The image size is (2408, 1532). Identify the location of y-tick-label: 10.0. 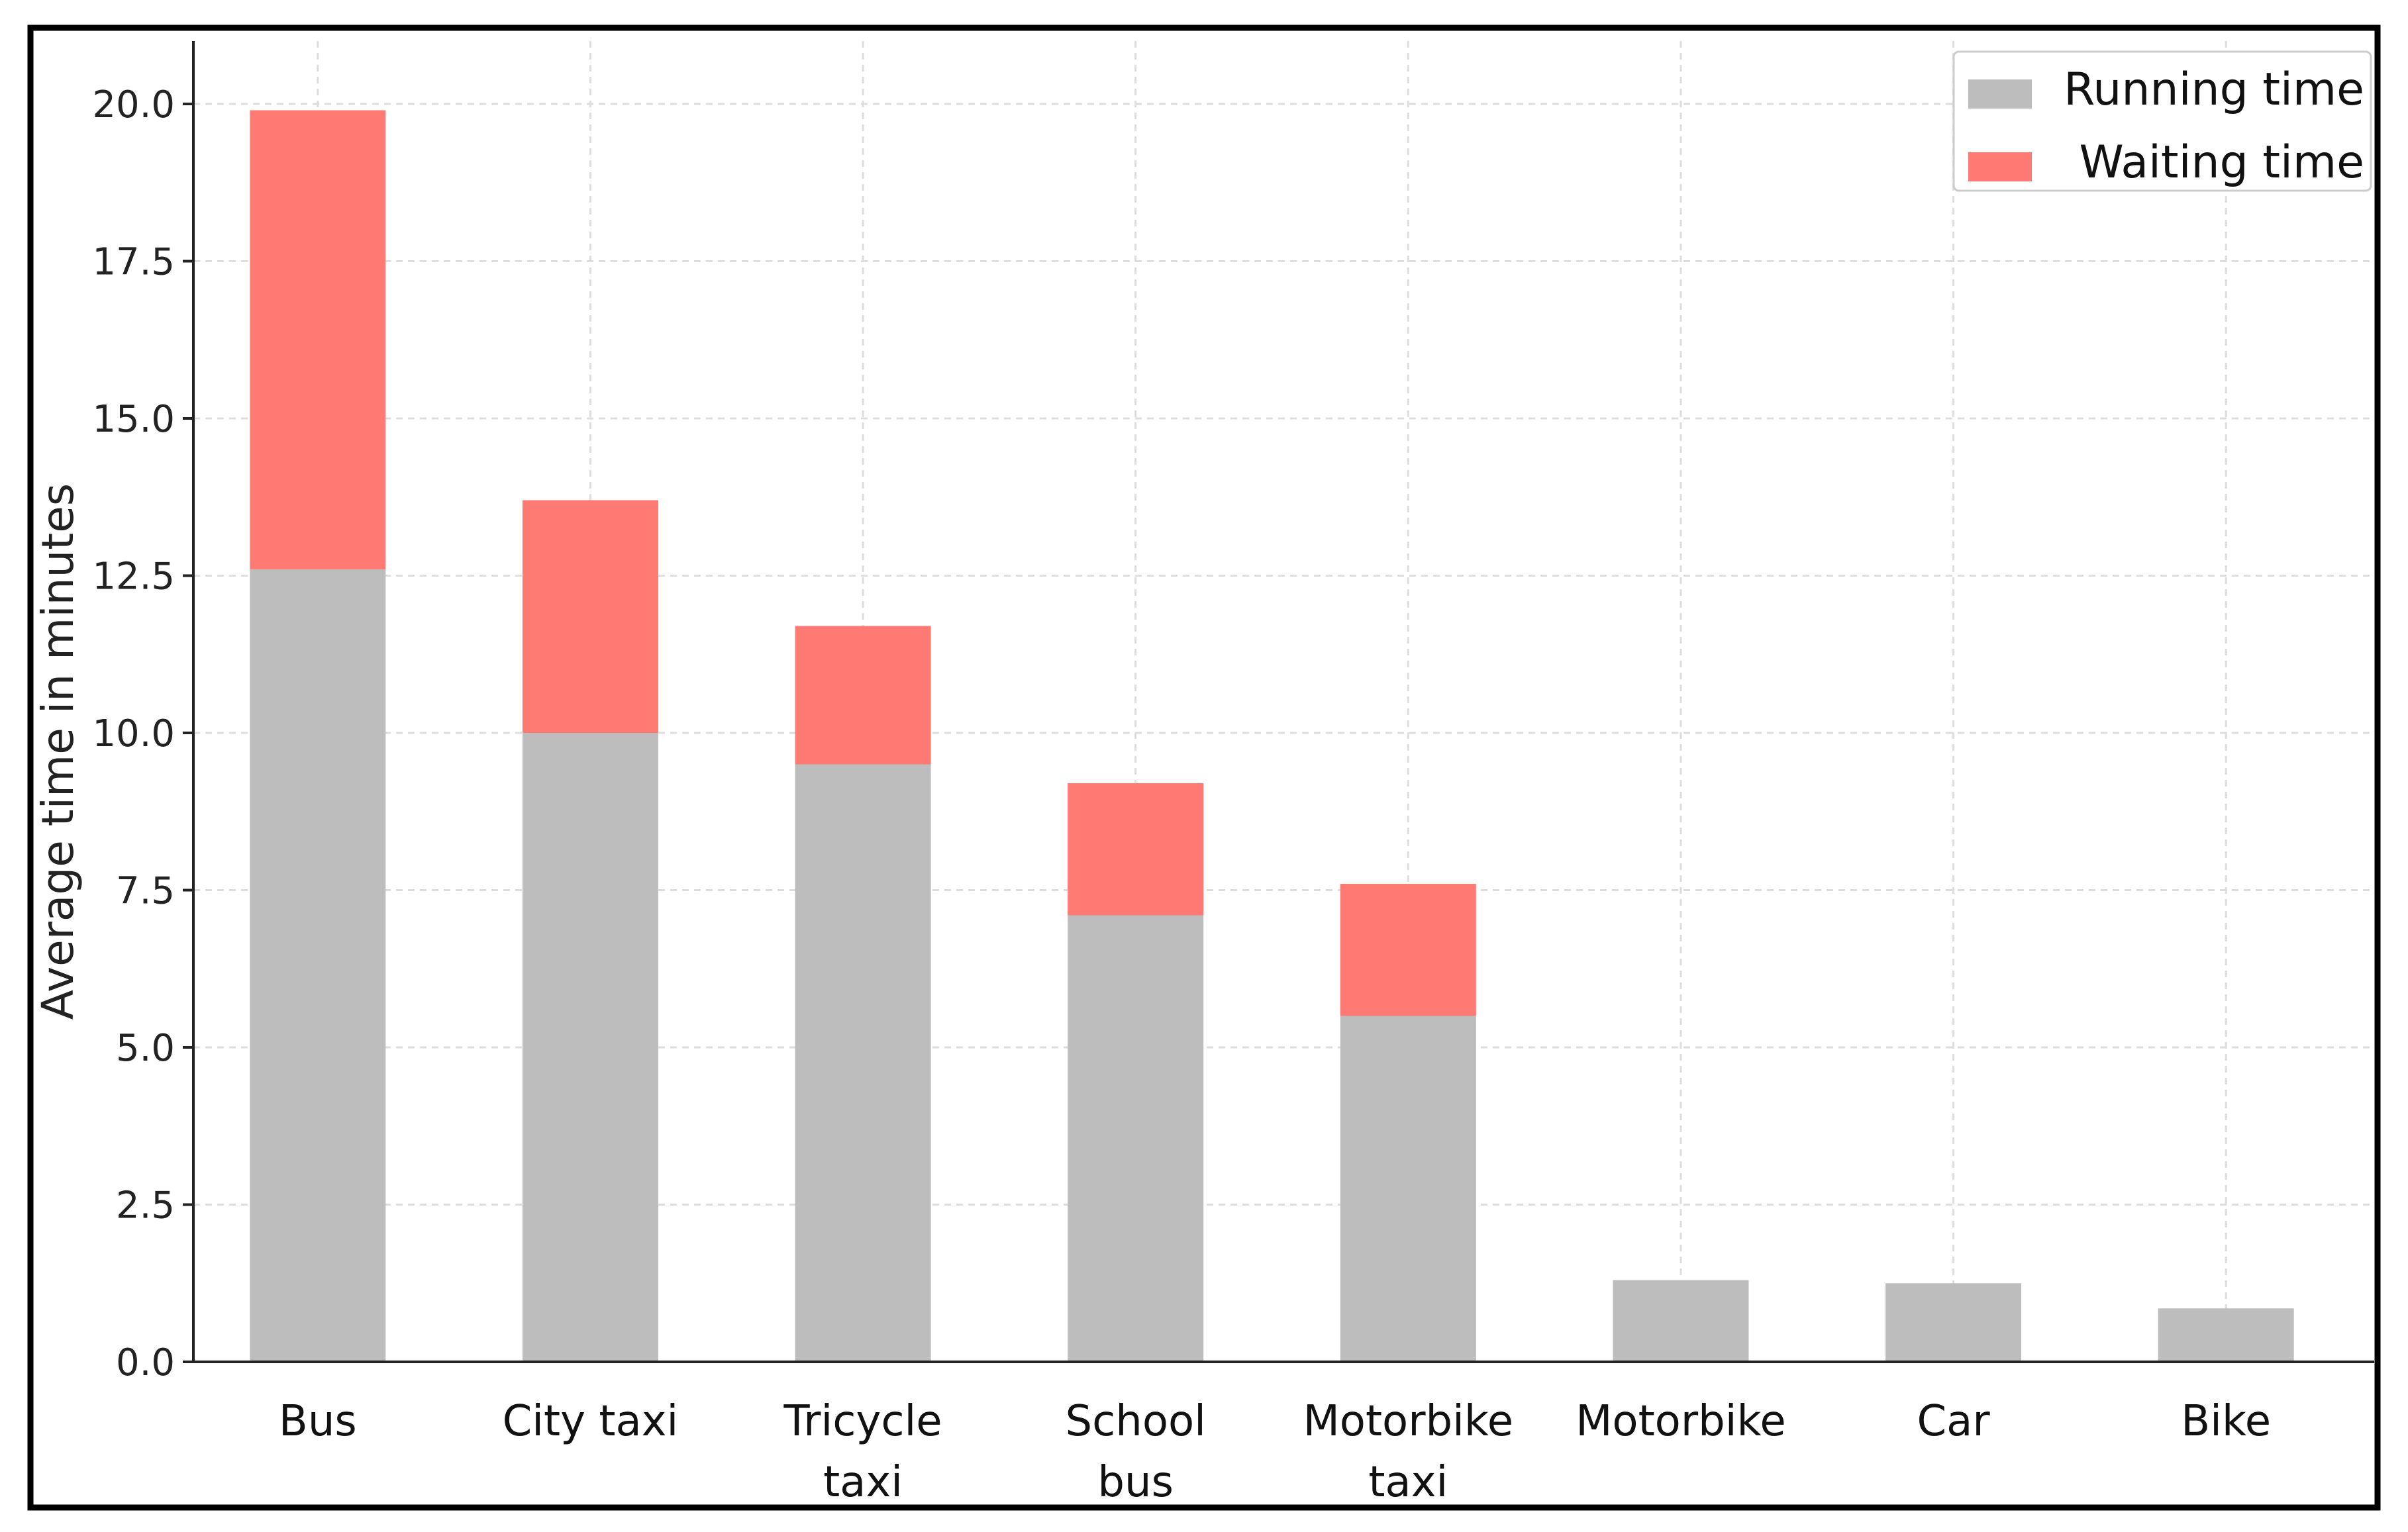
(133, 734).